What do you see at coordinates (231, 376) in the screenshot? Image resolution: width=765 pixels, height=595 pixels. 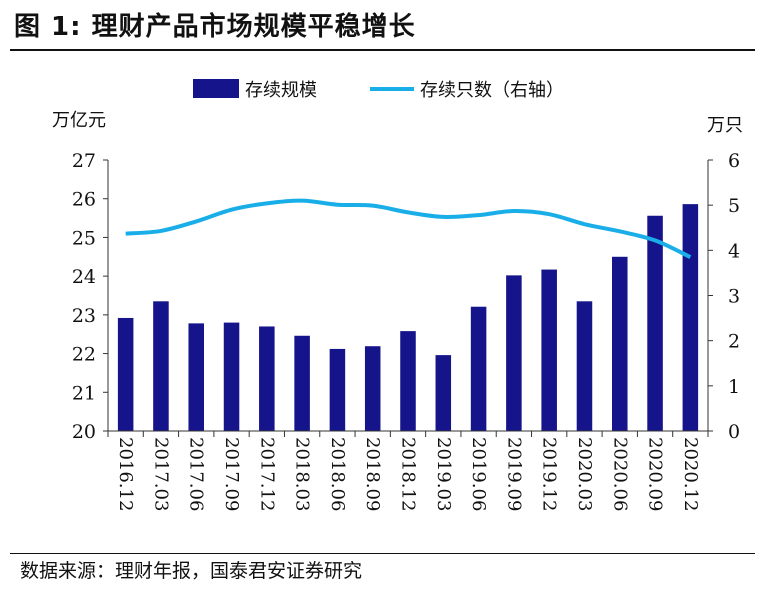 I see `bar-2017.09` at bounding box center [231, 376].